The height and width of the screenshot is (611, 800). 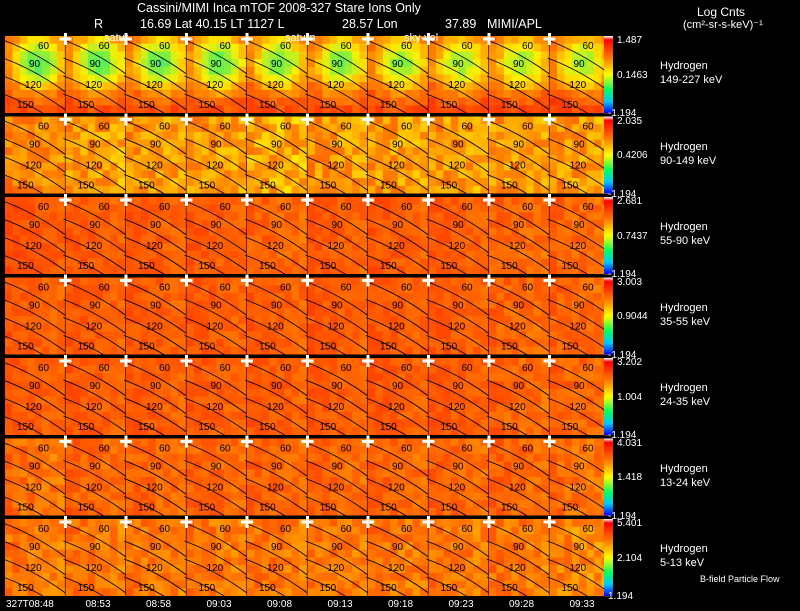 I want to click on cross-marker, so click(x=126, y=39).